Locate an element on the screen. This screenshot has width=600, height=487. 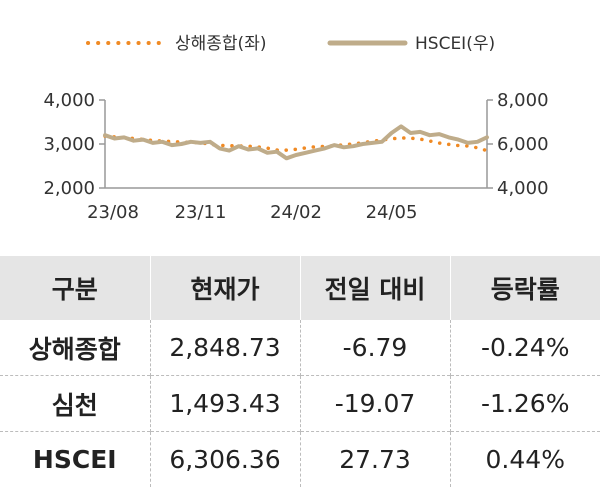
legend-label: HSCEI(우) is located at coordinates (455, 44).